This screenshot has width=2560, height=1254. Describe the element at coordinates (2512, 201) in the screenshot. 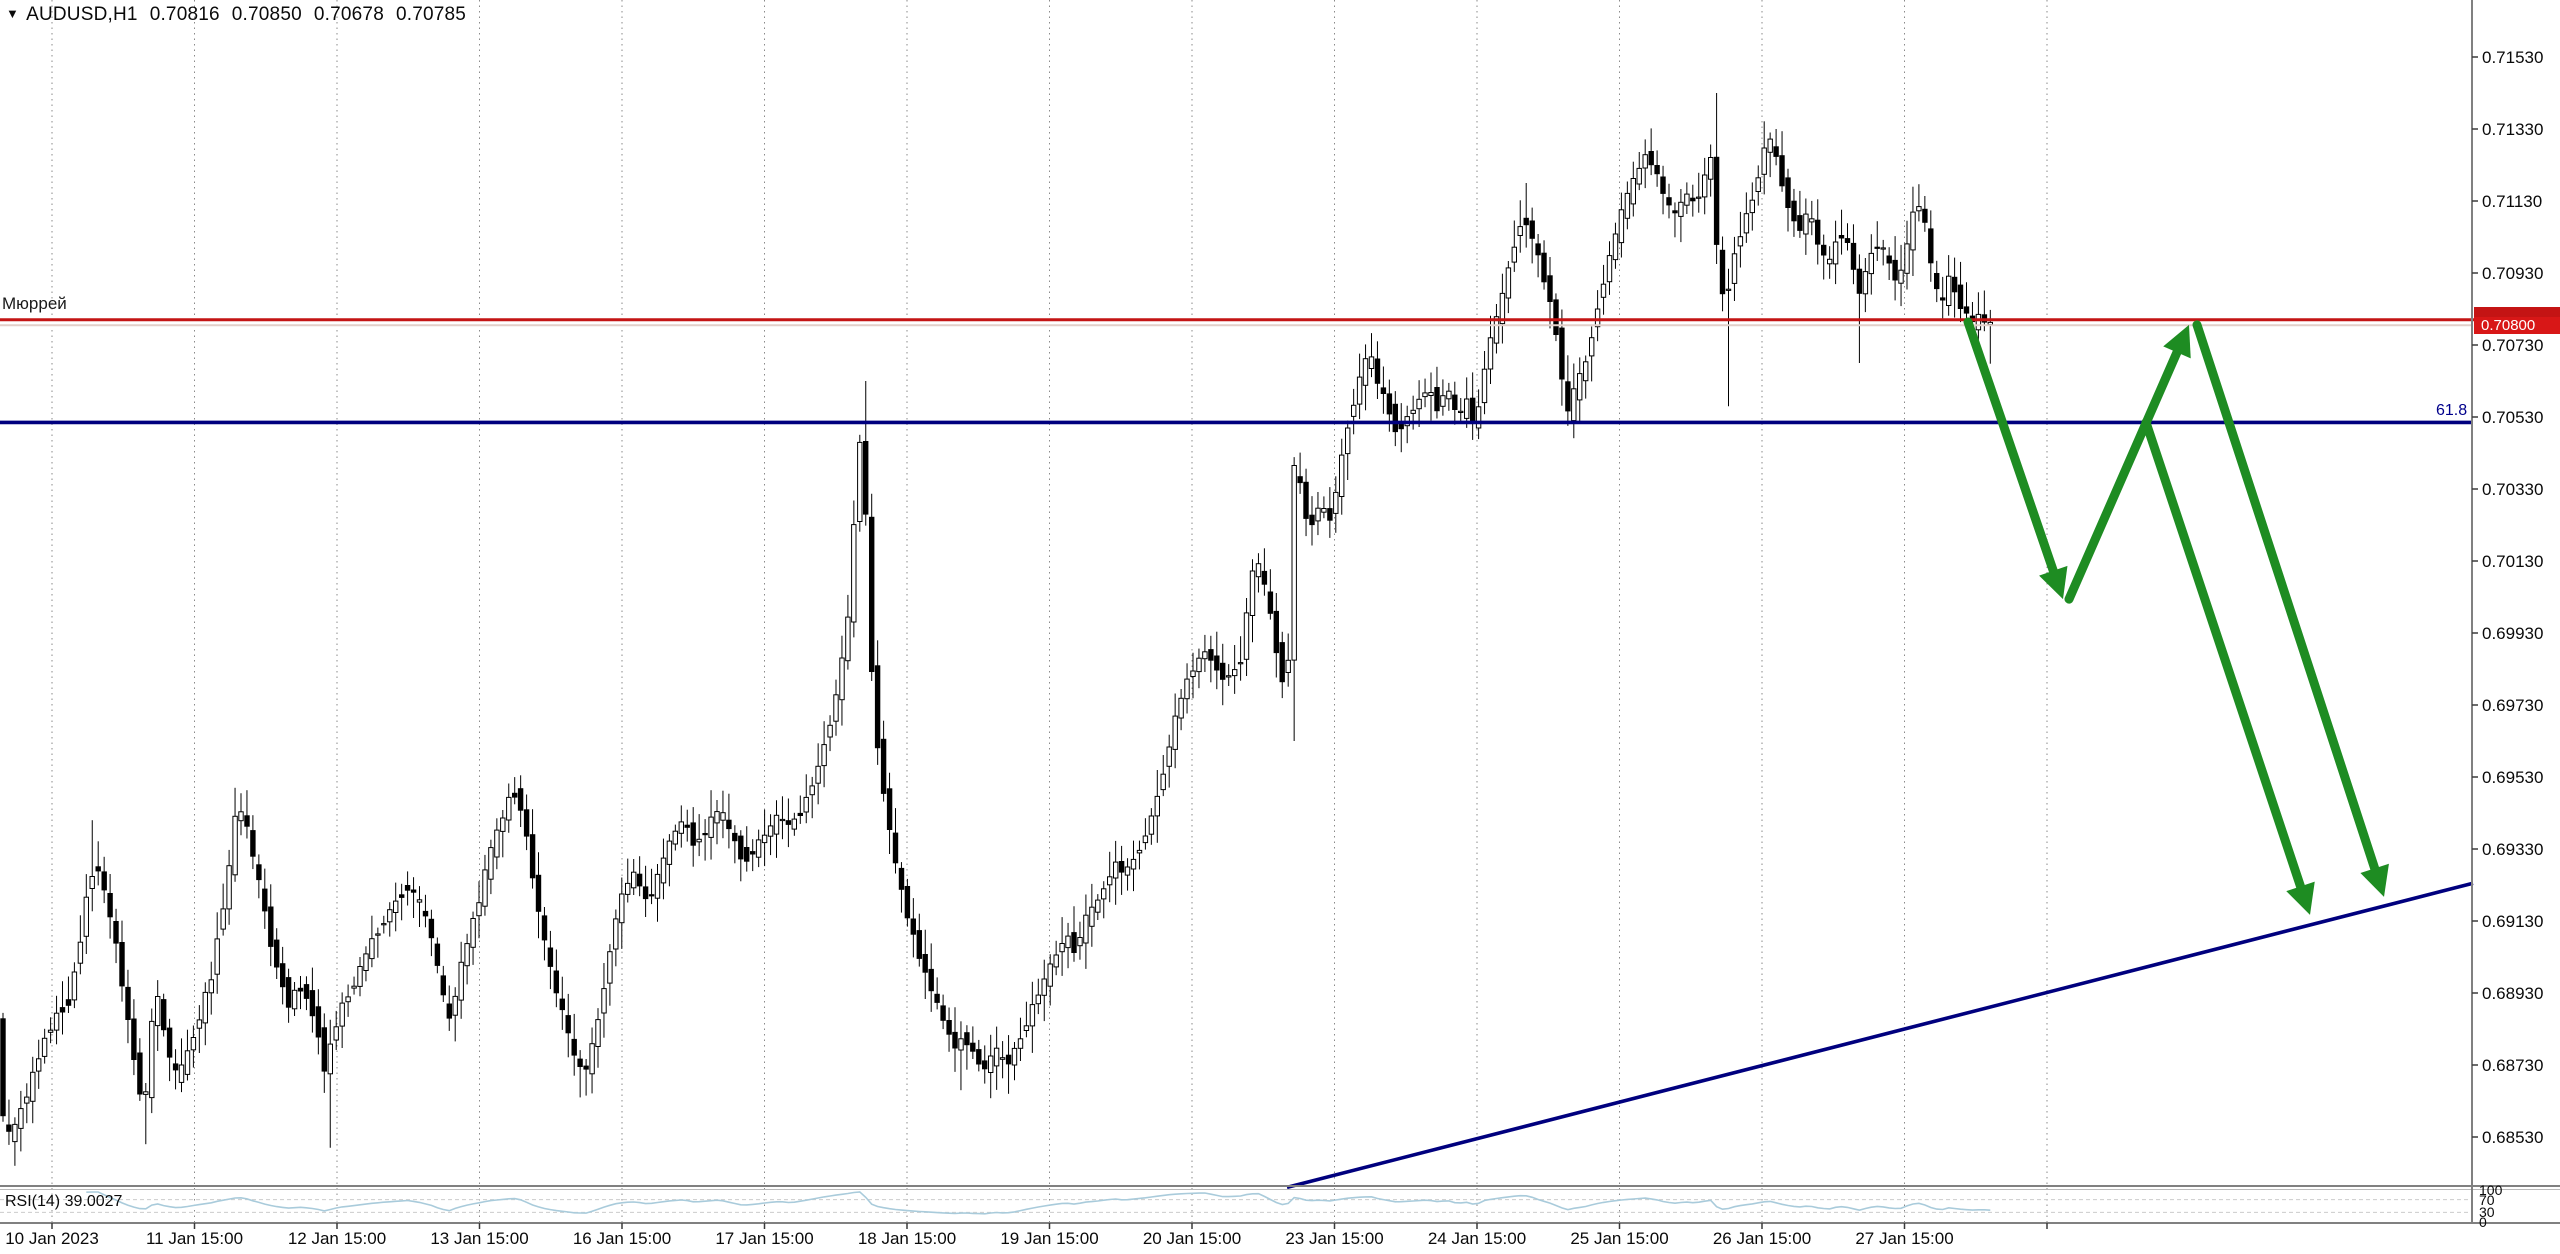

I see `price-axis-label: 0.71130` at that location.